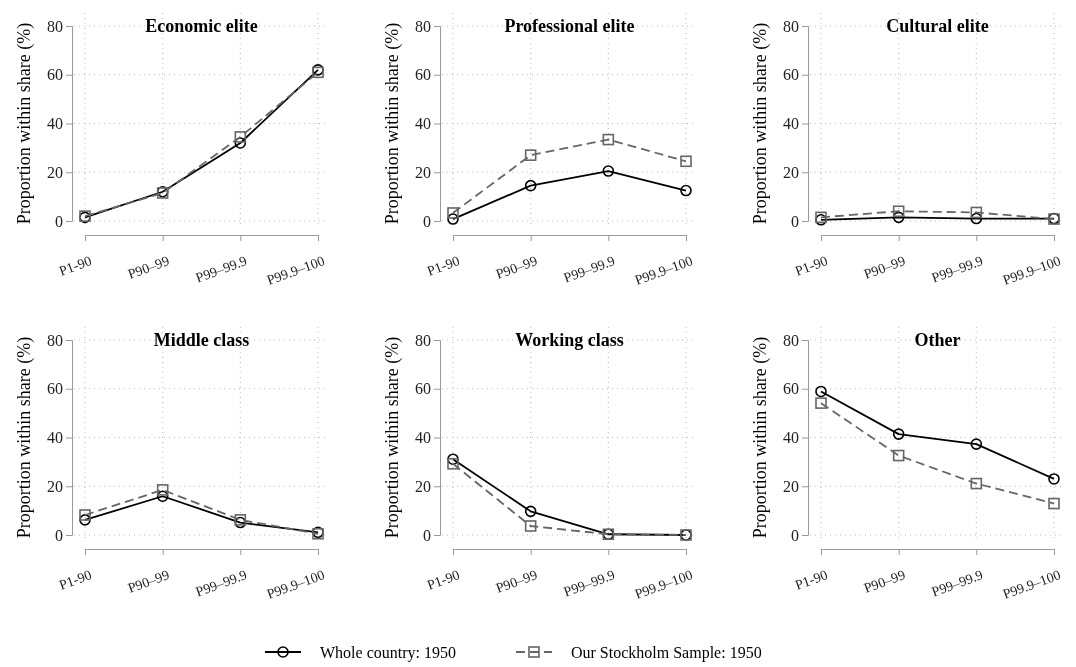 This screenshot has height=667, width=1076. I want to click on chart-title: Working class, so click(569, 340).